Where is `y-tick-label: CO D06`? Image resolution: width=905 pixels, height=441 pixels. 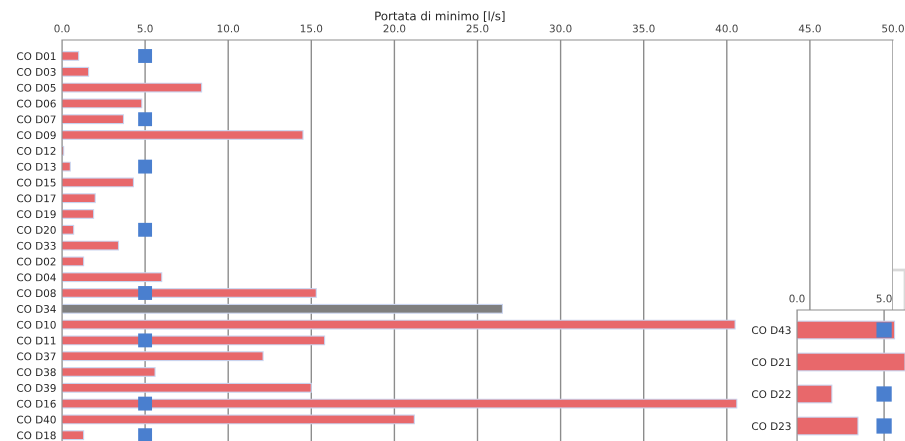 y-tick-label: CO D06 is located at coordinates (36, 104).